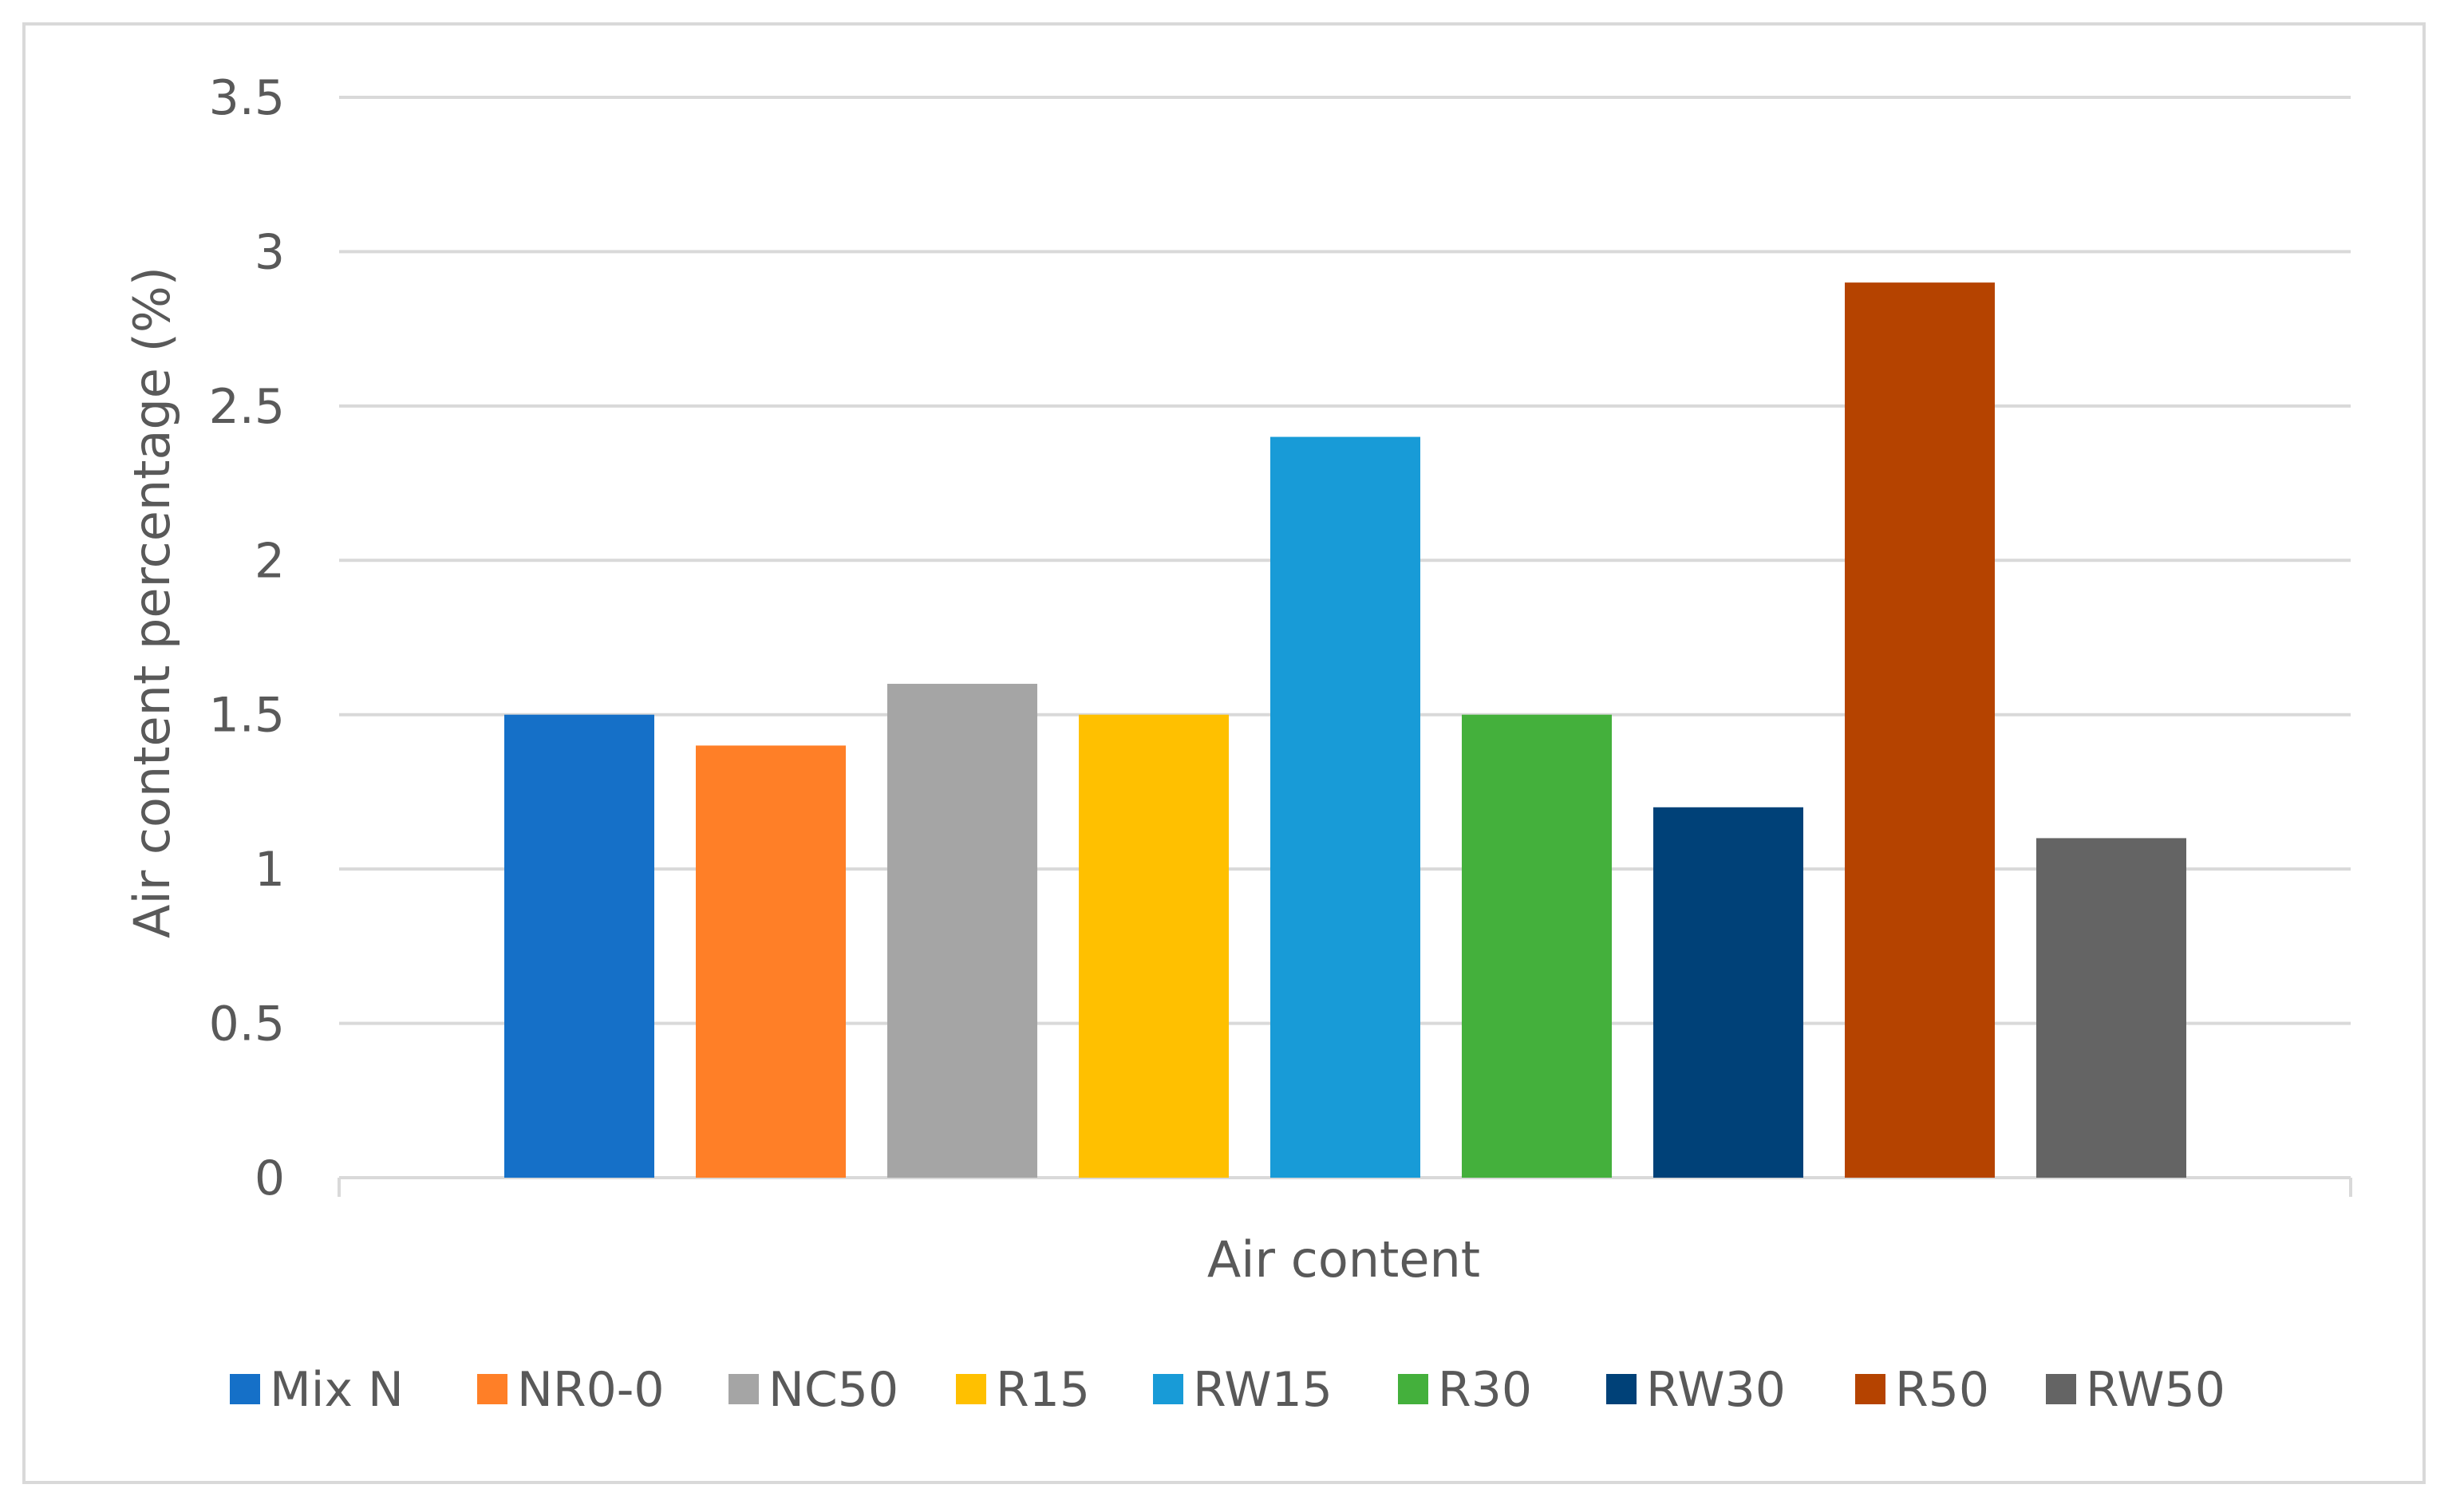  I want to click on legend-label: R15, so click(1043, 1390).